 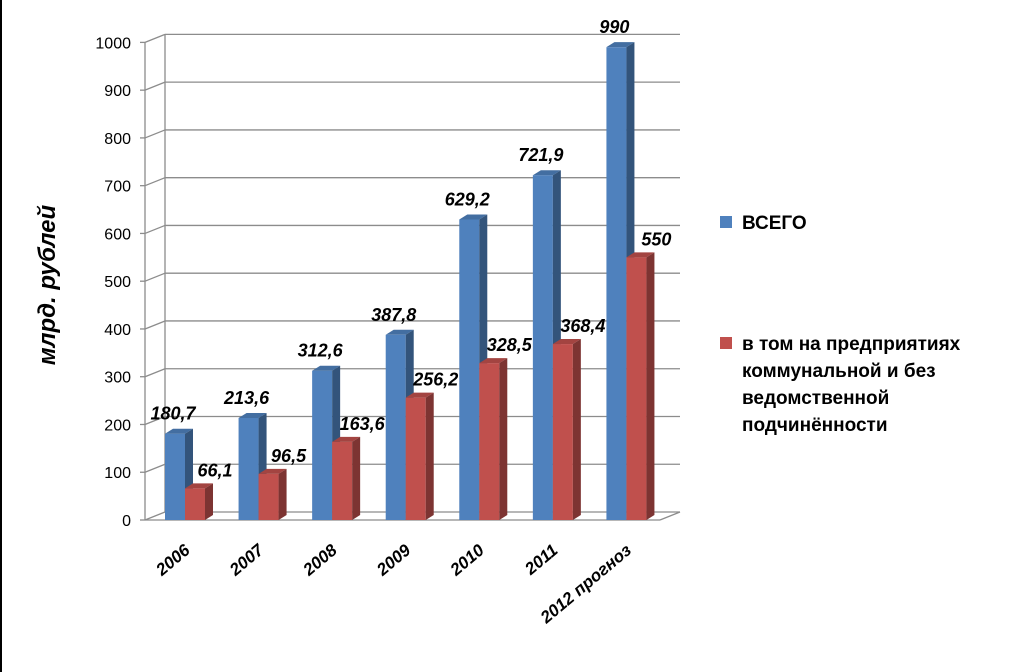 What do you see at coordinates (656, 239) in the screenshot?
I see `data-label: 550` at bounding box center [656, 239].